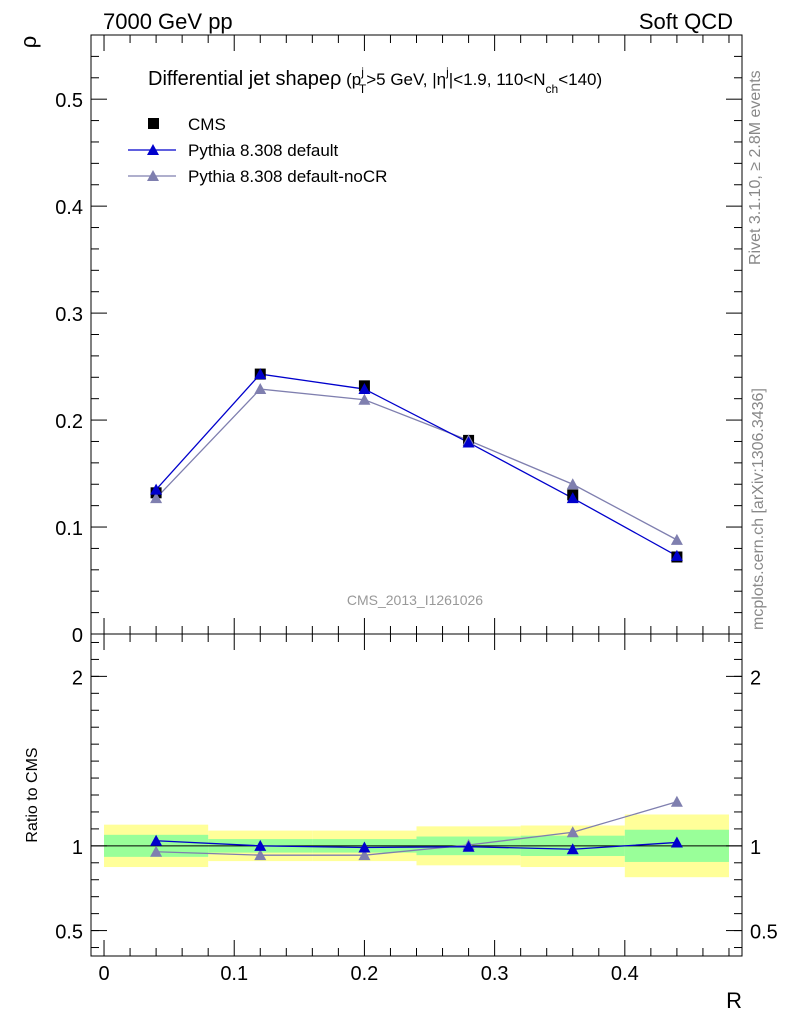 The height and width of the screenshot is (1024, 786). What do you see at coordinates (103, 974) in the screenshot?
I see `x-tick-label: 0` at bounding box center [103, 974].